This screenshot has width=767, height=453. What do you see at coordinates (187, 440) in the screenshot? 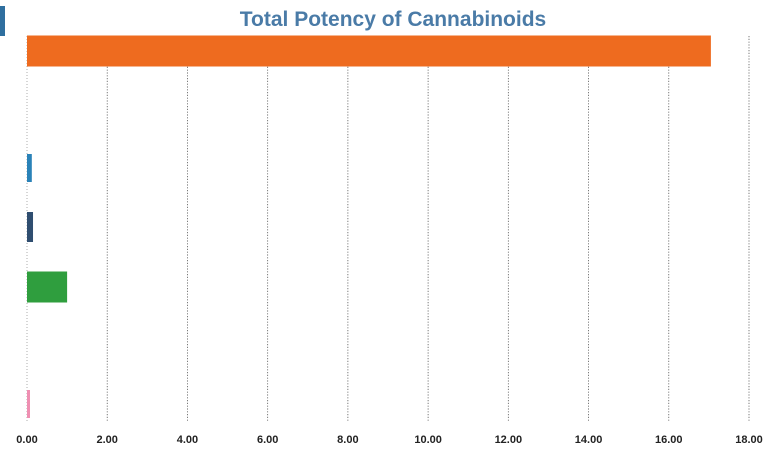
I see `x-tick-label: 4.00` at bounding box center [187, 440].